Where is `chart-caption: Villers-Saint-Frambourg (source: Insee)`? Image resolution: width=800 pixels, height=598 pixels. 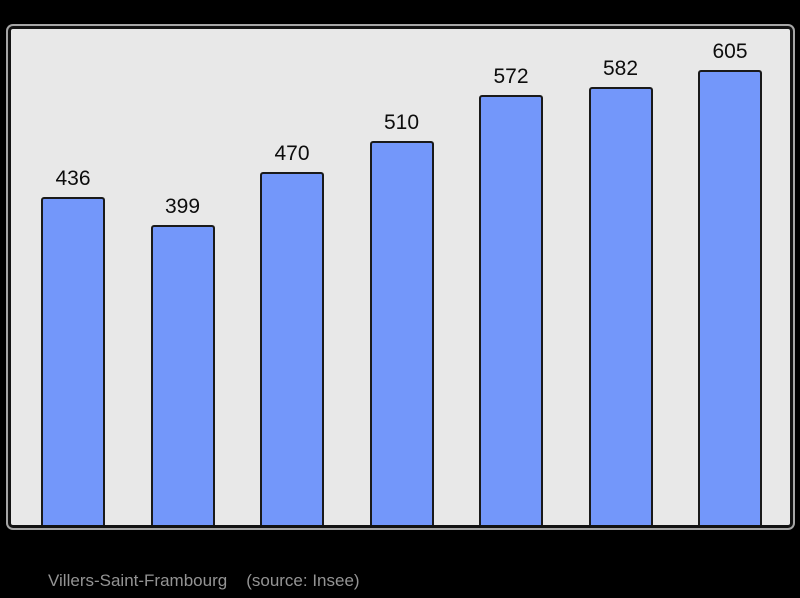
chart-caption: Villers-Saint-Frambourg (source: Insee) is located at coordinates (204, 581).